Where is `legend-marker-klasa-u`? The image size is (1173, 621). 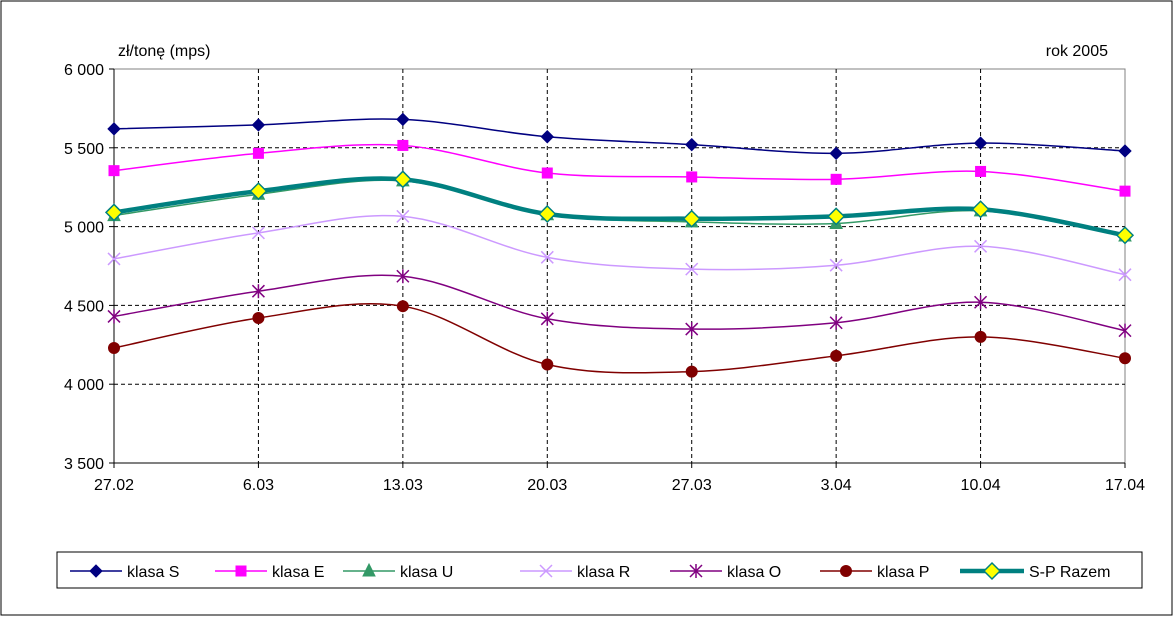
legend-marker-klasa-u is located at coordinates (369, 569).